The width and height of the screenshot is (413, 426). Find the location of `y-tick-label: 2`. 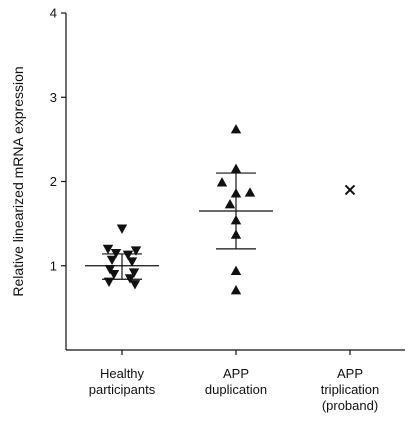

y-tick-label: 2 is located at coordinates (53, 181).